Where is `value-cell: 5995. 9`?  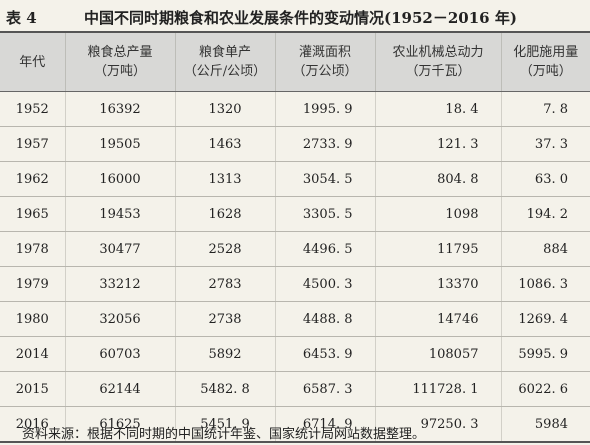
value-cell: 5995. 9 is located at coordinates (545, 354).